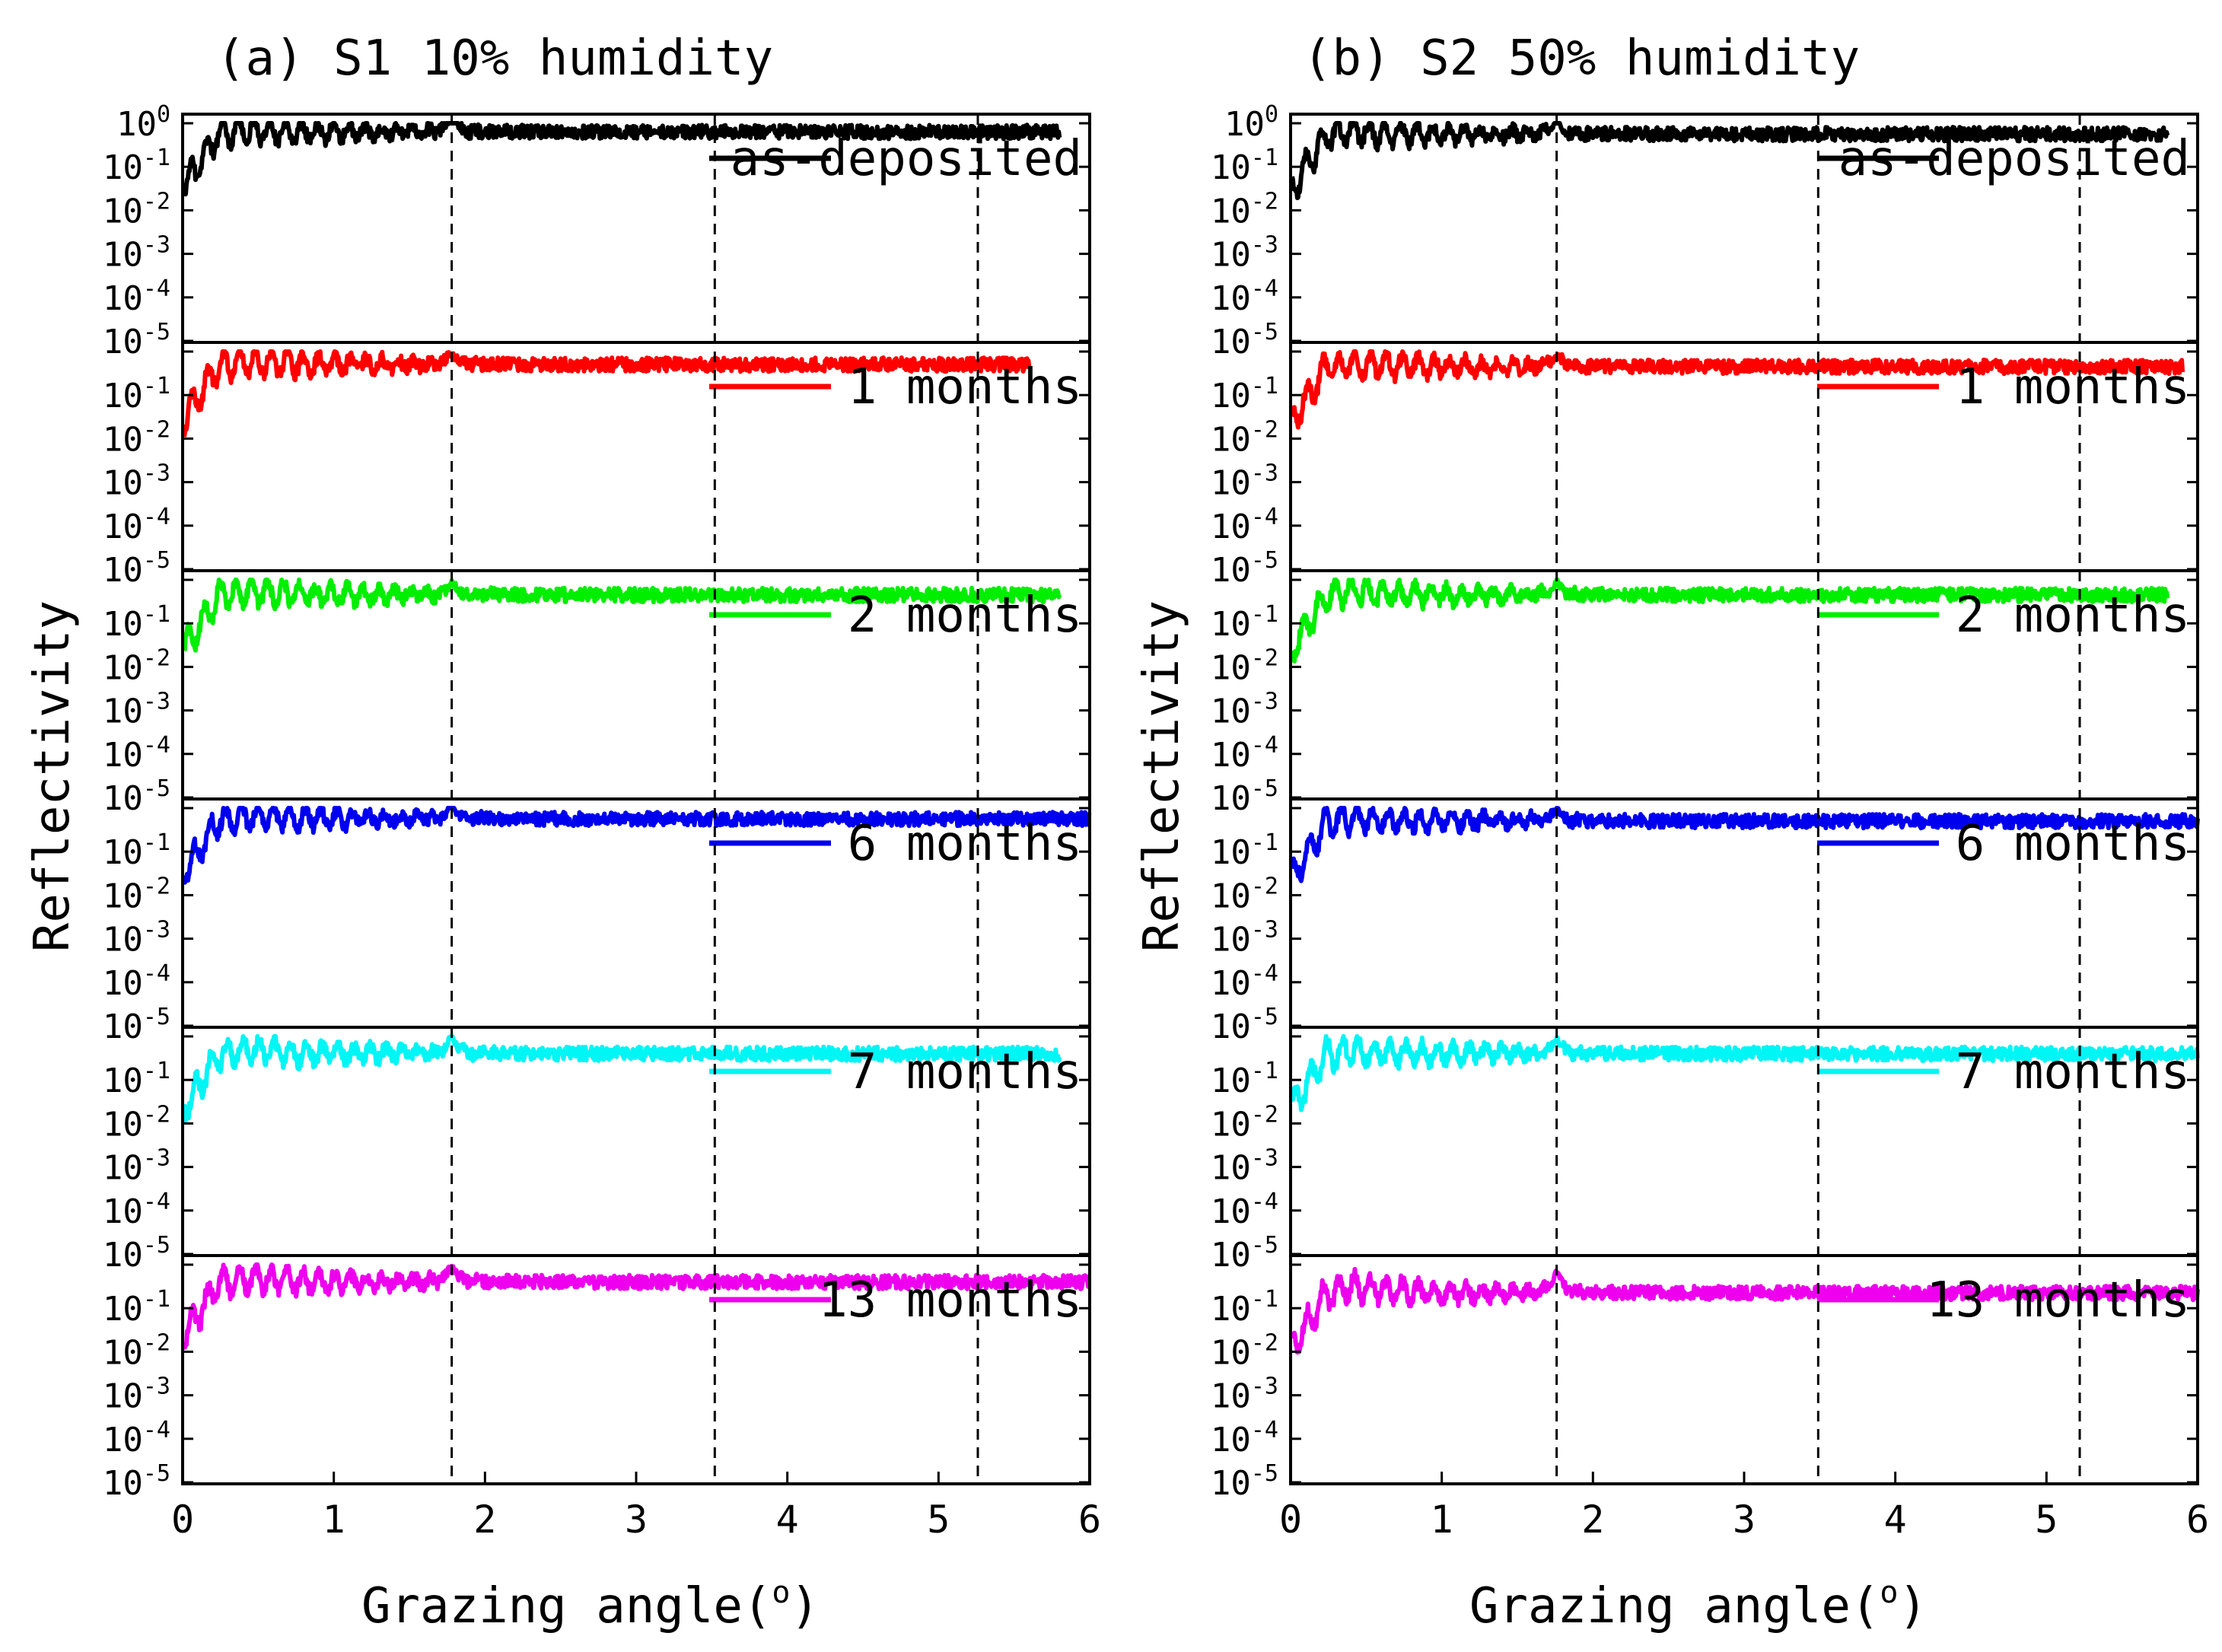 The height and width of the screenshot is (1652, 2222). Describe the element at coordinates (597, 1150) in the screenshot. I see `subplot-7-months: 7 months 10-510-410-310-210-1` at that location.